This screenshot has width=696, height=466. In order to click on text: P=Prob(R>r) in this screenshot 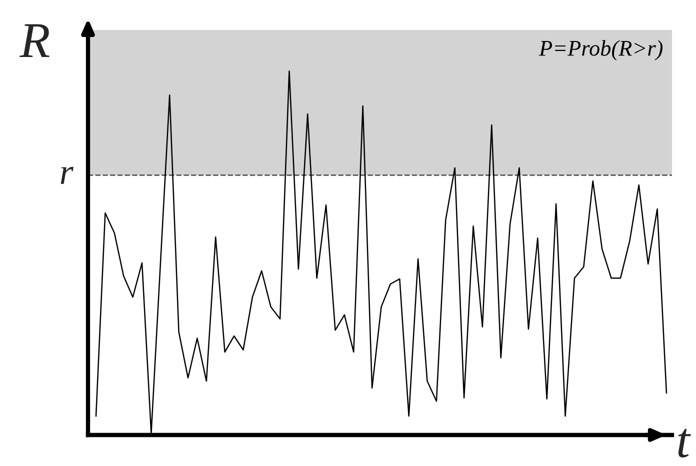, I will do `click(600, 50)`.